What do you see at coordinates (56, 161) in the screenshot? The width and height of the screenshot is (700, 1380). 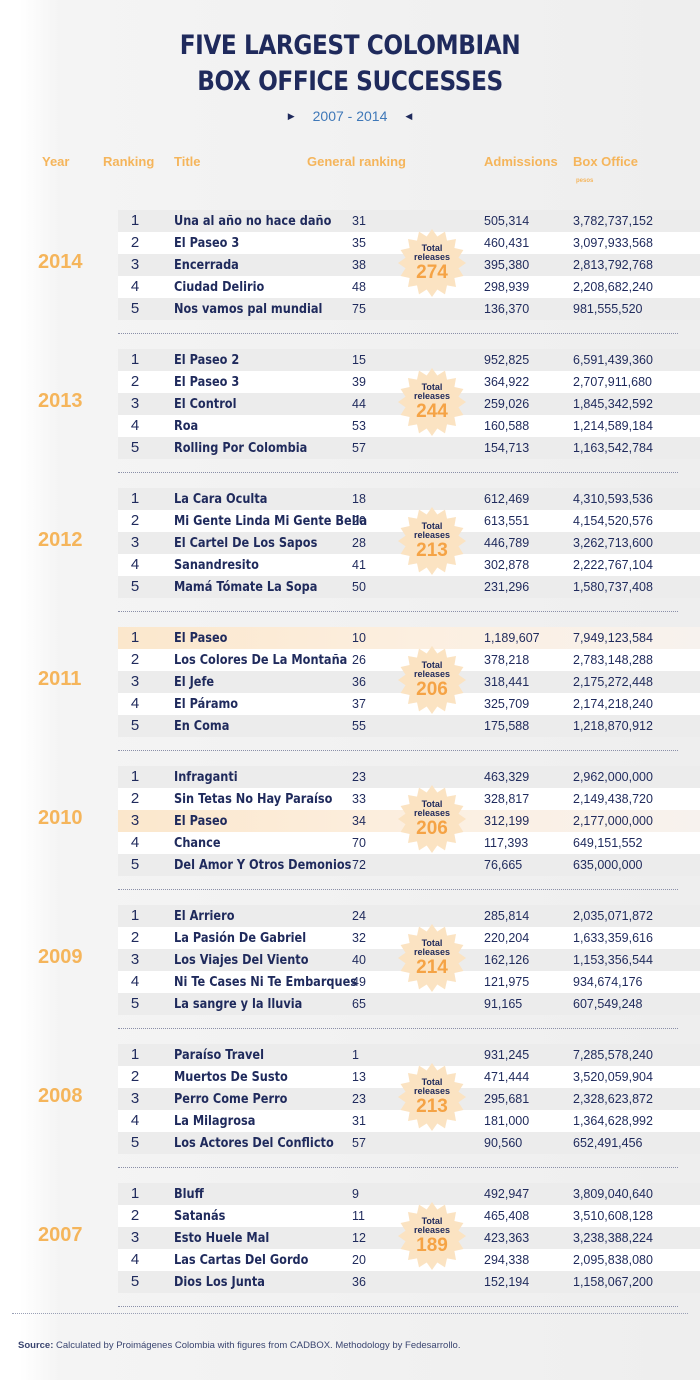 I see `header-year: Year` at bounding box center [56, 161].